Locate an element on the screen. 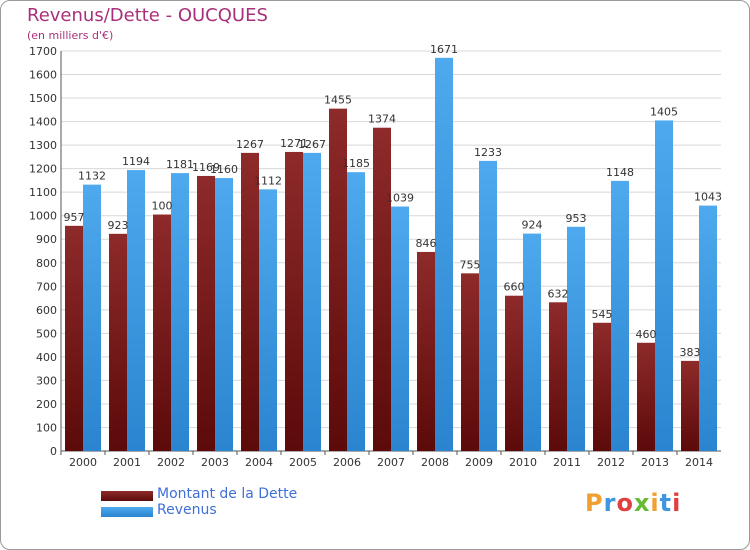 Image resolution: width=750 pixels, height=550 pixels. y-tick-label: 500 is located at coordinates (46, 333).